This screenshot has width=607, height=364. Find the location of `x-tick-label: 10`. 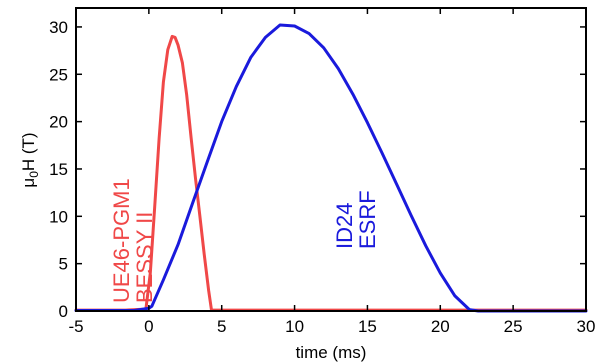

x-tick-label: 10 is located at coordinates (294, 326).